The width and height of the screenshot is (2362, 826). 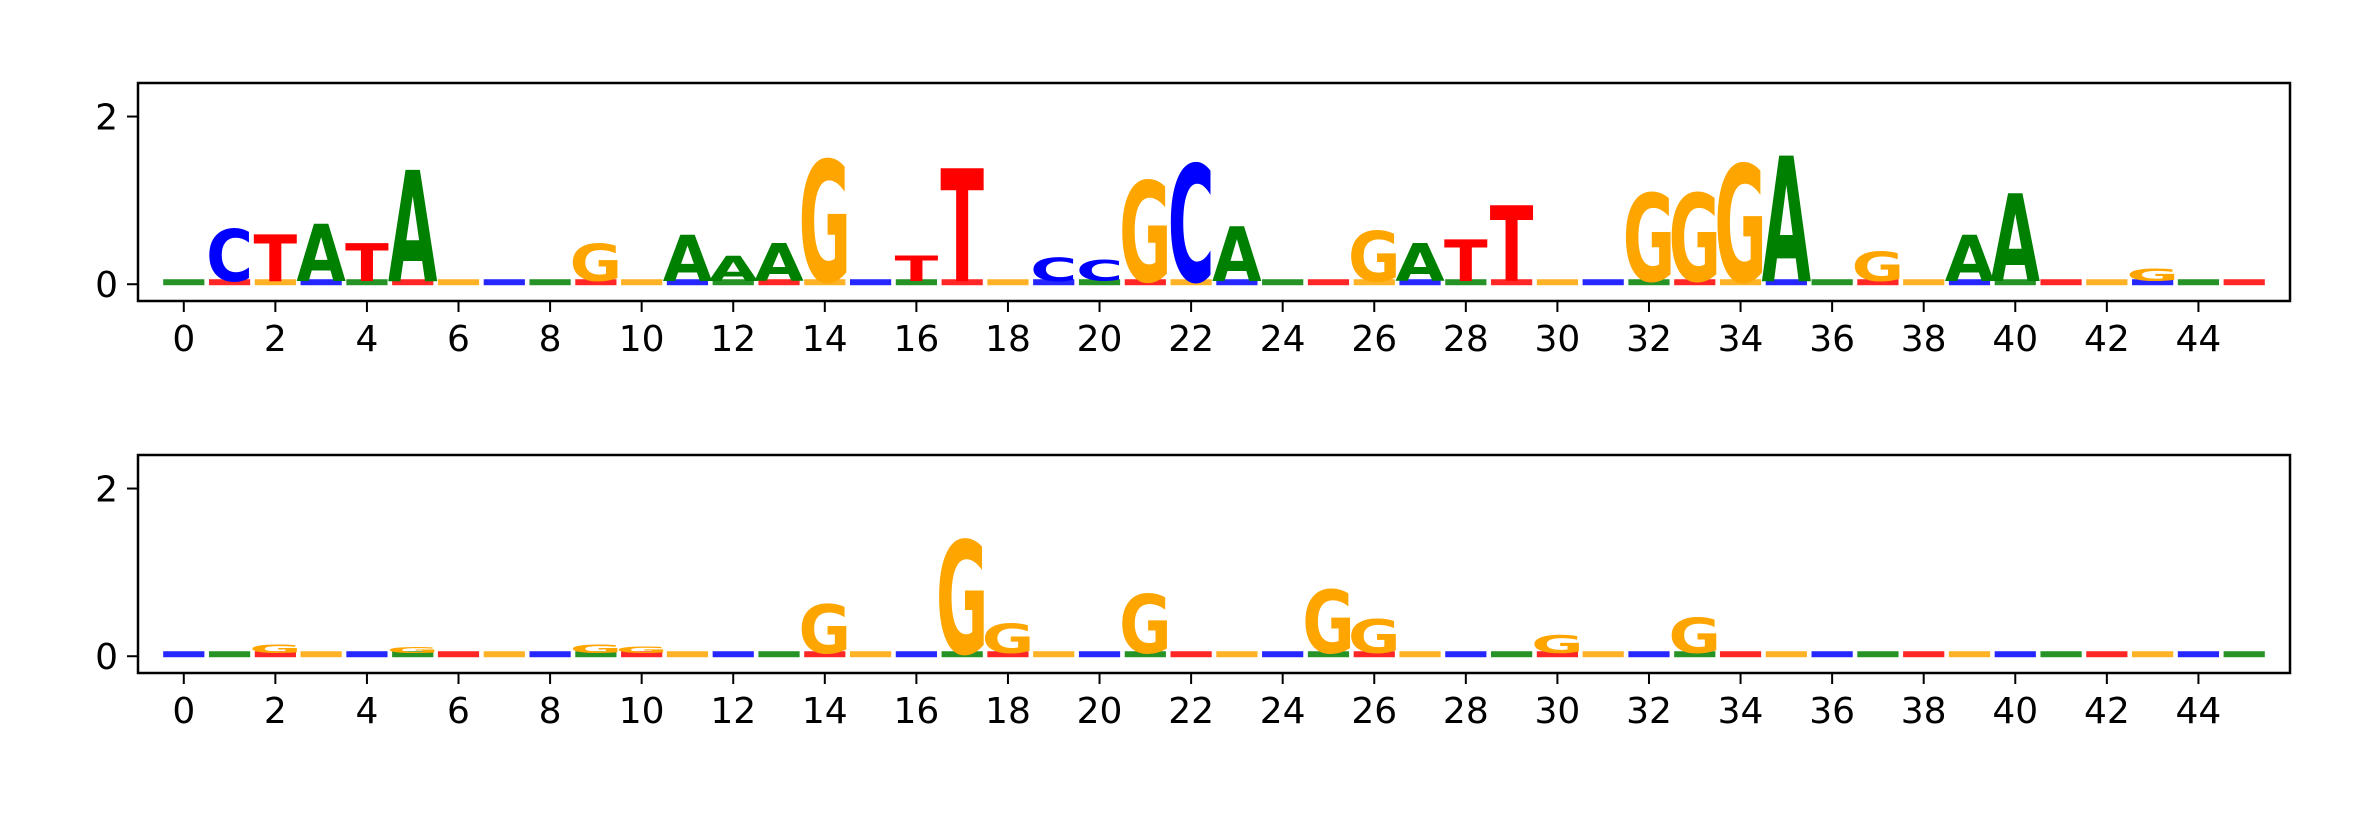 I want to click on x-tick-label: 24, so click(x=1283, y=711).